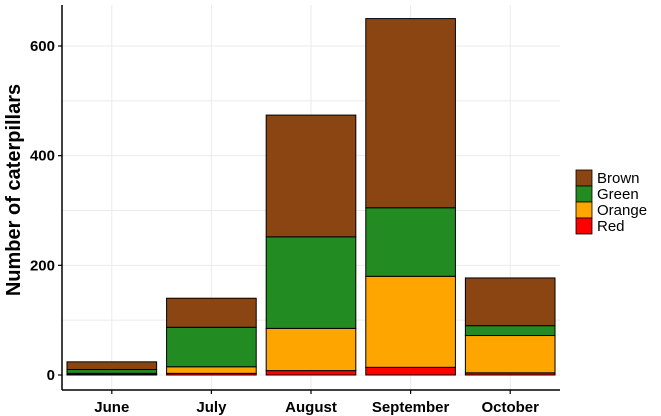  I want to click on bar-june-green, so click(112, 371).